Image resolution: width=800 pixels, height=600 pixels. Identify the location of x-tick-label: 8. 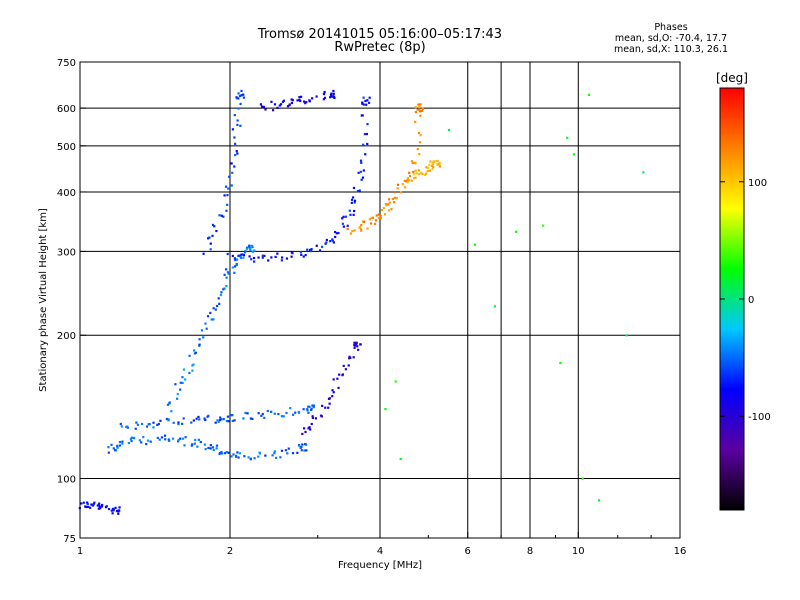
(530, 551).